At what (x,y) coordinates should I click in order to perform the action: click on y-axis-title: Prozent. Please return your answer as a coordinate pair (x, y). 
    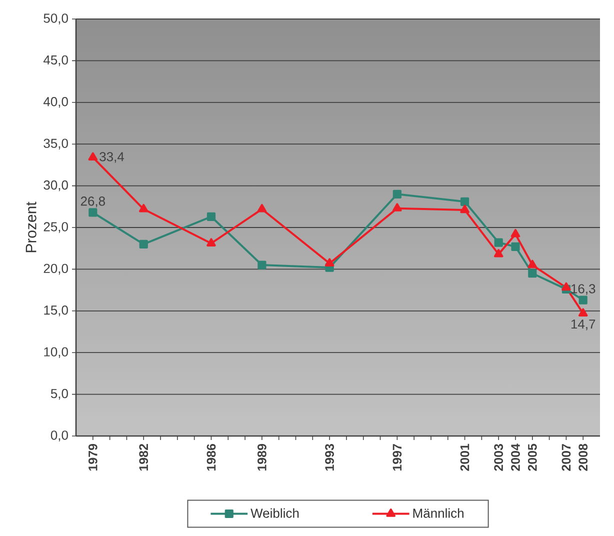
    Looking at the image, I should click on (31, 227).